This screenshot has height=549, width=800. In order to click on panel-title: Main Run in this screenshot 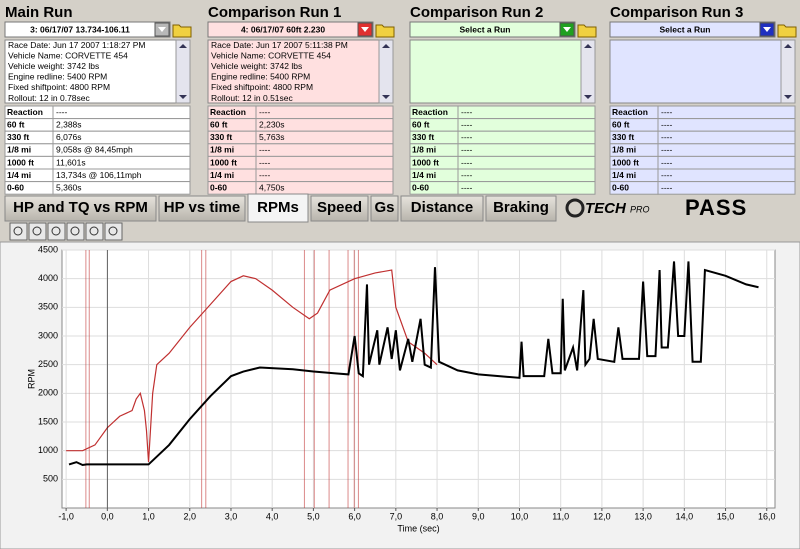, I will do `click(39, 12)`.